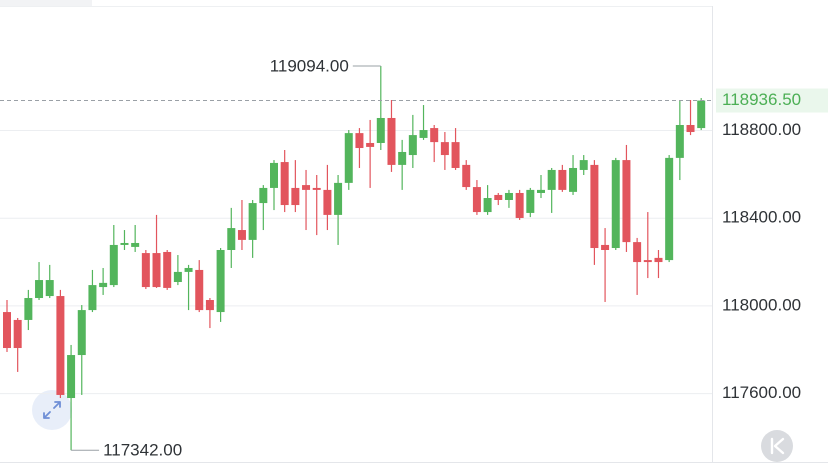 Image resolution: width=828 pixels, height=466 pixels. I want to click on scroll-start-icon, so click(777, 446).